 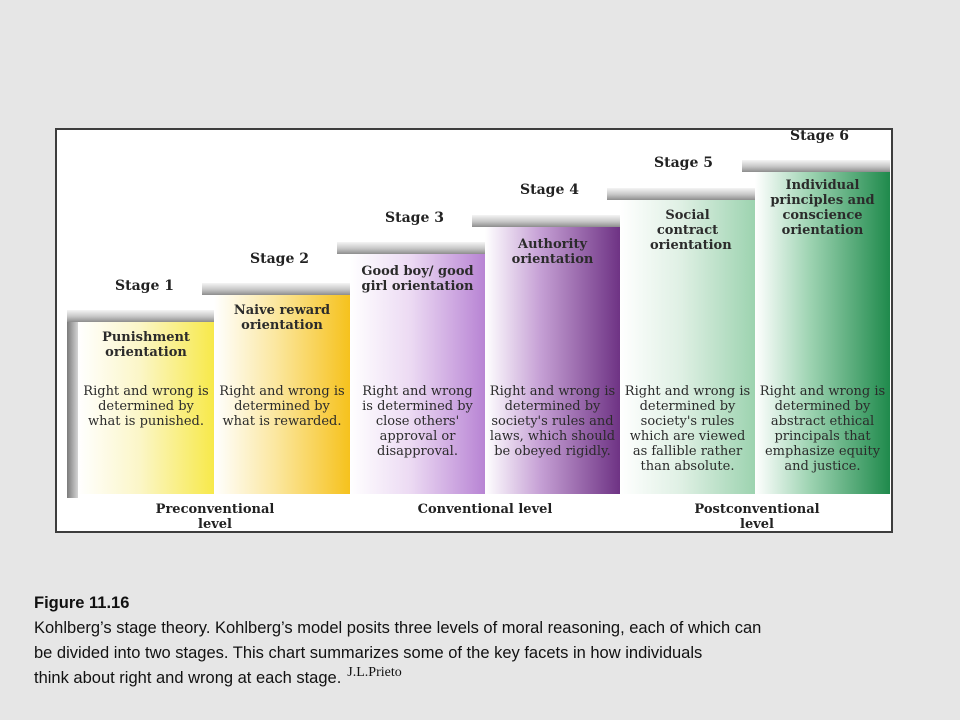 What do you see at coordinates (485, 509) in the screenshot?
I see `level-conventional-label: Conventional level` at bounding box center [485, 509].